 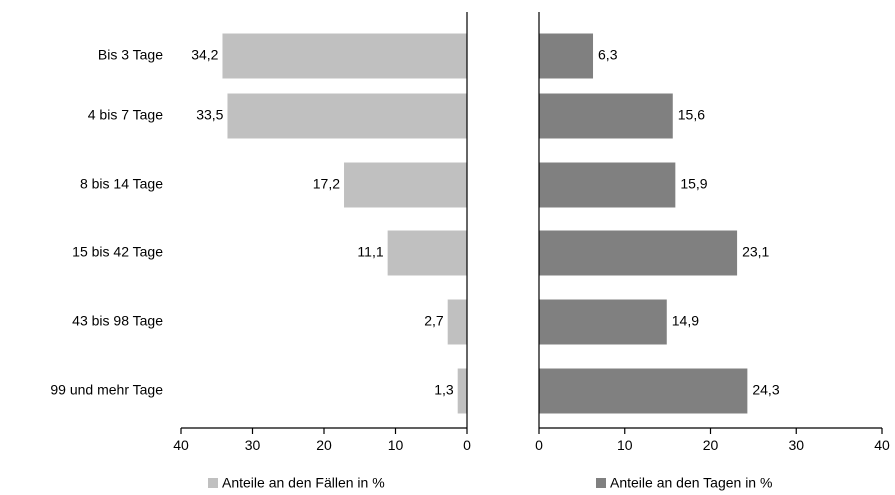 I want to click on category-label: 99 und mehr Tage, so click(x=106, y=390).